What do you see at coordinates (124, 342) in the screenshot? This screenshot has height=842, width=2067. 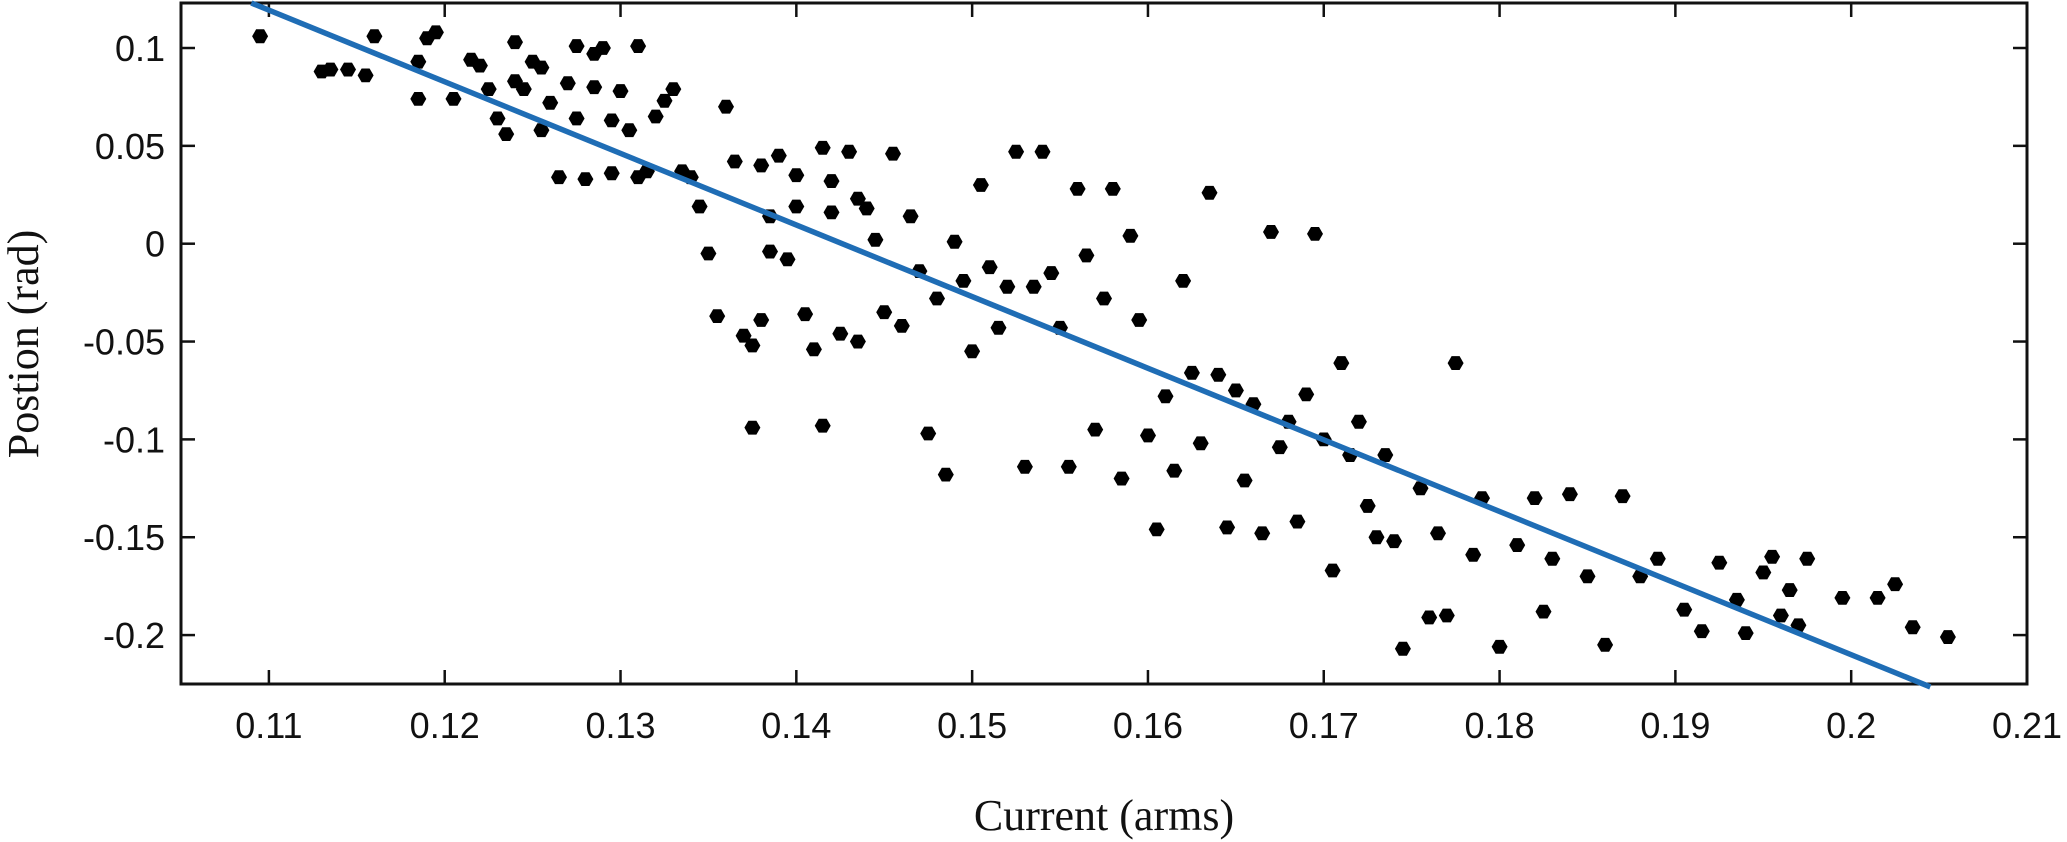 I see `y-tick-label: -0.05` at bounding box center [124, 342].